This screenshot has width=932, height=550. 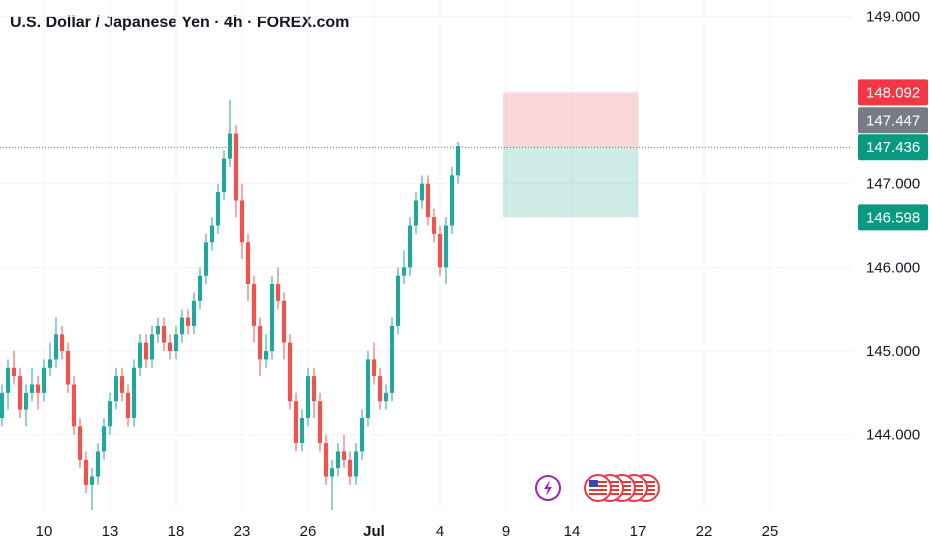 What do you see at coordinates (570, 120) in the screenshot?
I see `target-zone` at bounding box center [570, 120].